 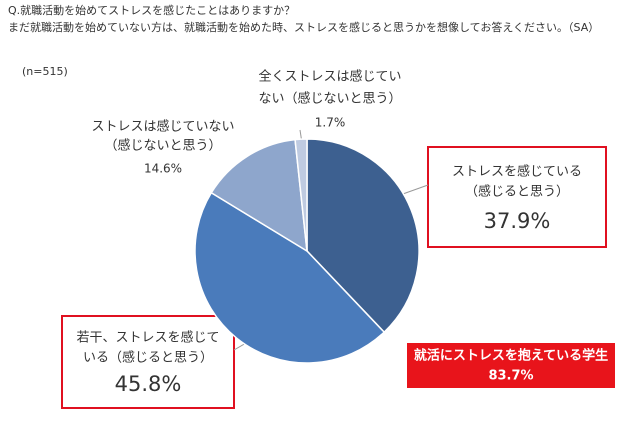 What do you see at coordinates (151, 10) in the screenshot?
I see `chart-title: Q.就職活動を始めてストレスを感じたことはありますか？` at bounding box center [151, 10].